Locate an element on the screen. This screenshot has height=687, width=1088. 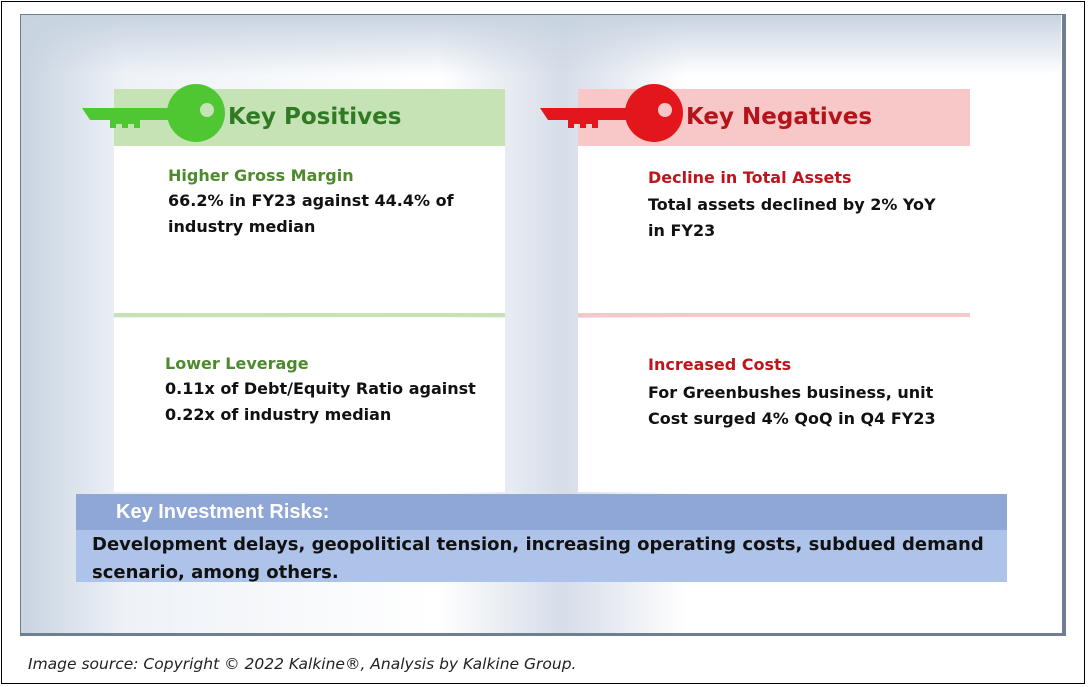
positive-title: Lower Leverage is located at coordinates (237, 363).